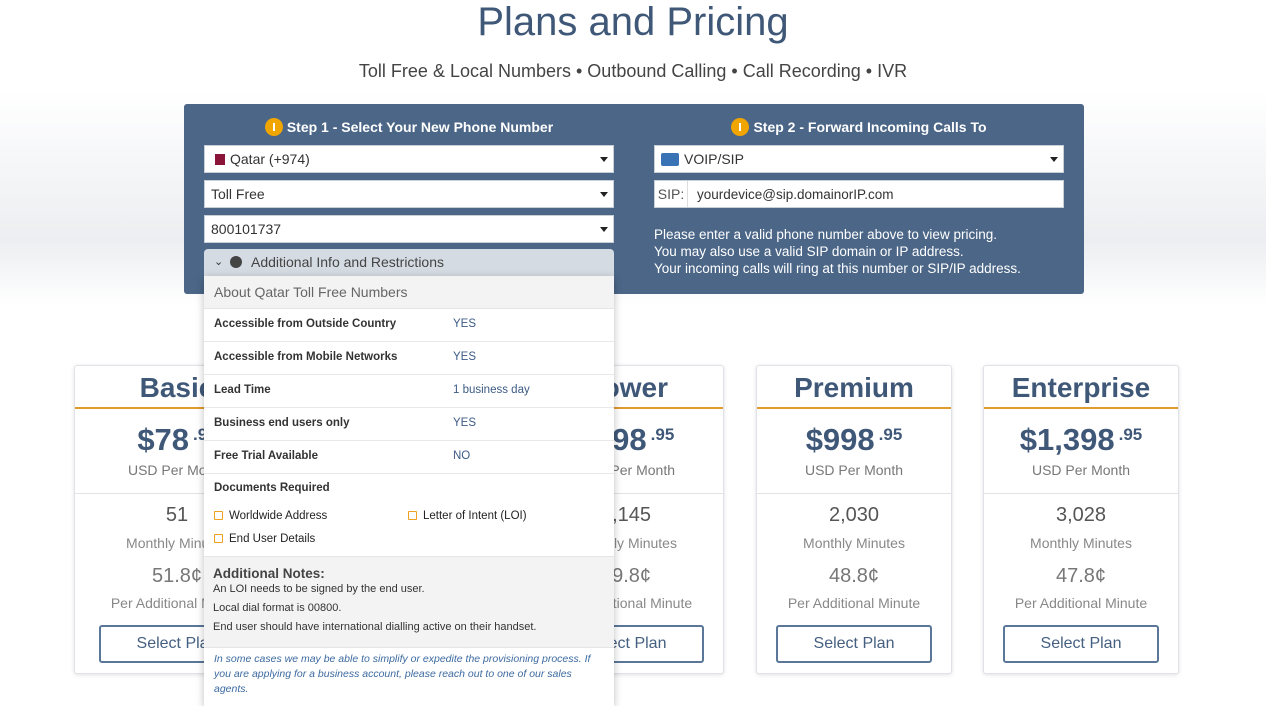 The image size is (1266, 706). Describe the element at coordinates (177, 515) in the screenshot. I see `monthly-minutes: 51` at that location.